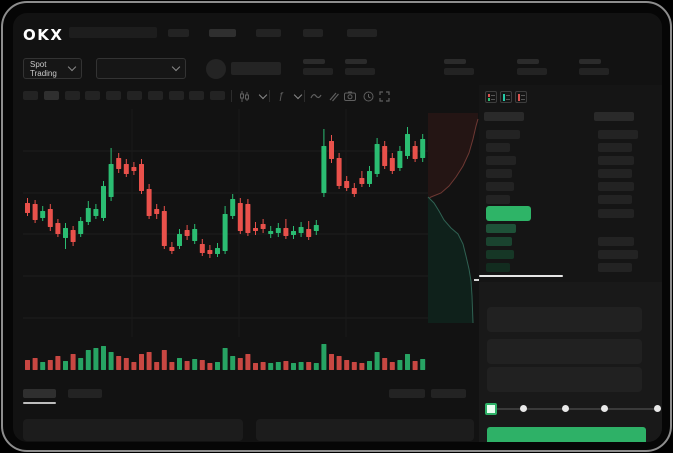 Image resolution: width=673 pixels, height=453 pixels. What do you see at coordinates (365, 430) in the screenshot?
I see `order-history-skeleton` at bounding box center [365, 430].